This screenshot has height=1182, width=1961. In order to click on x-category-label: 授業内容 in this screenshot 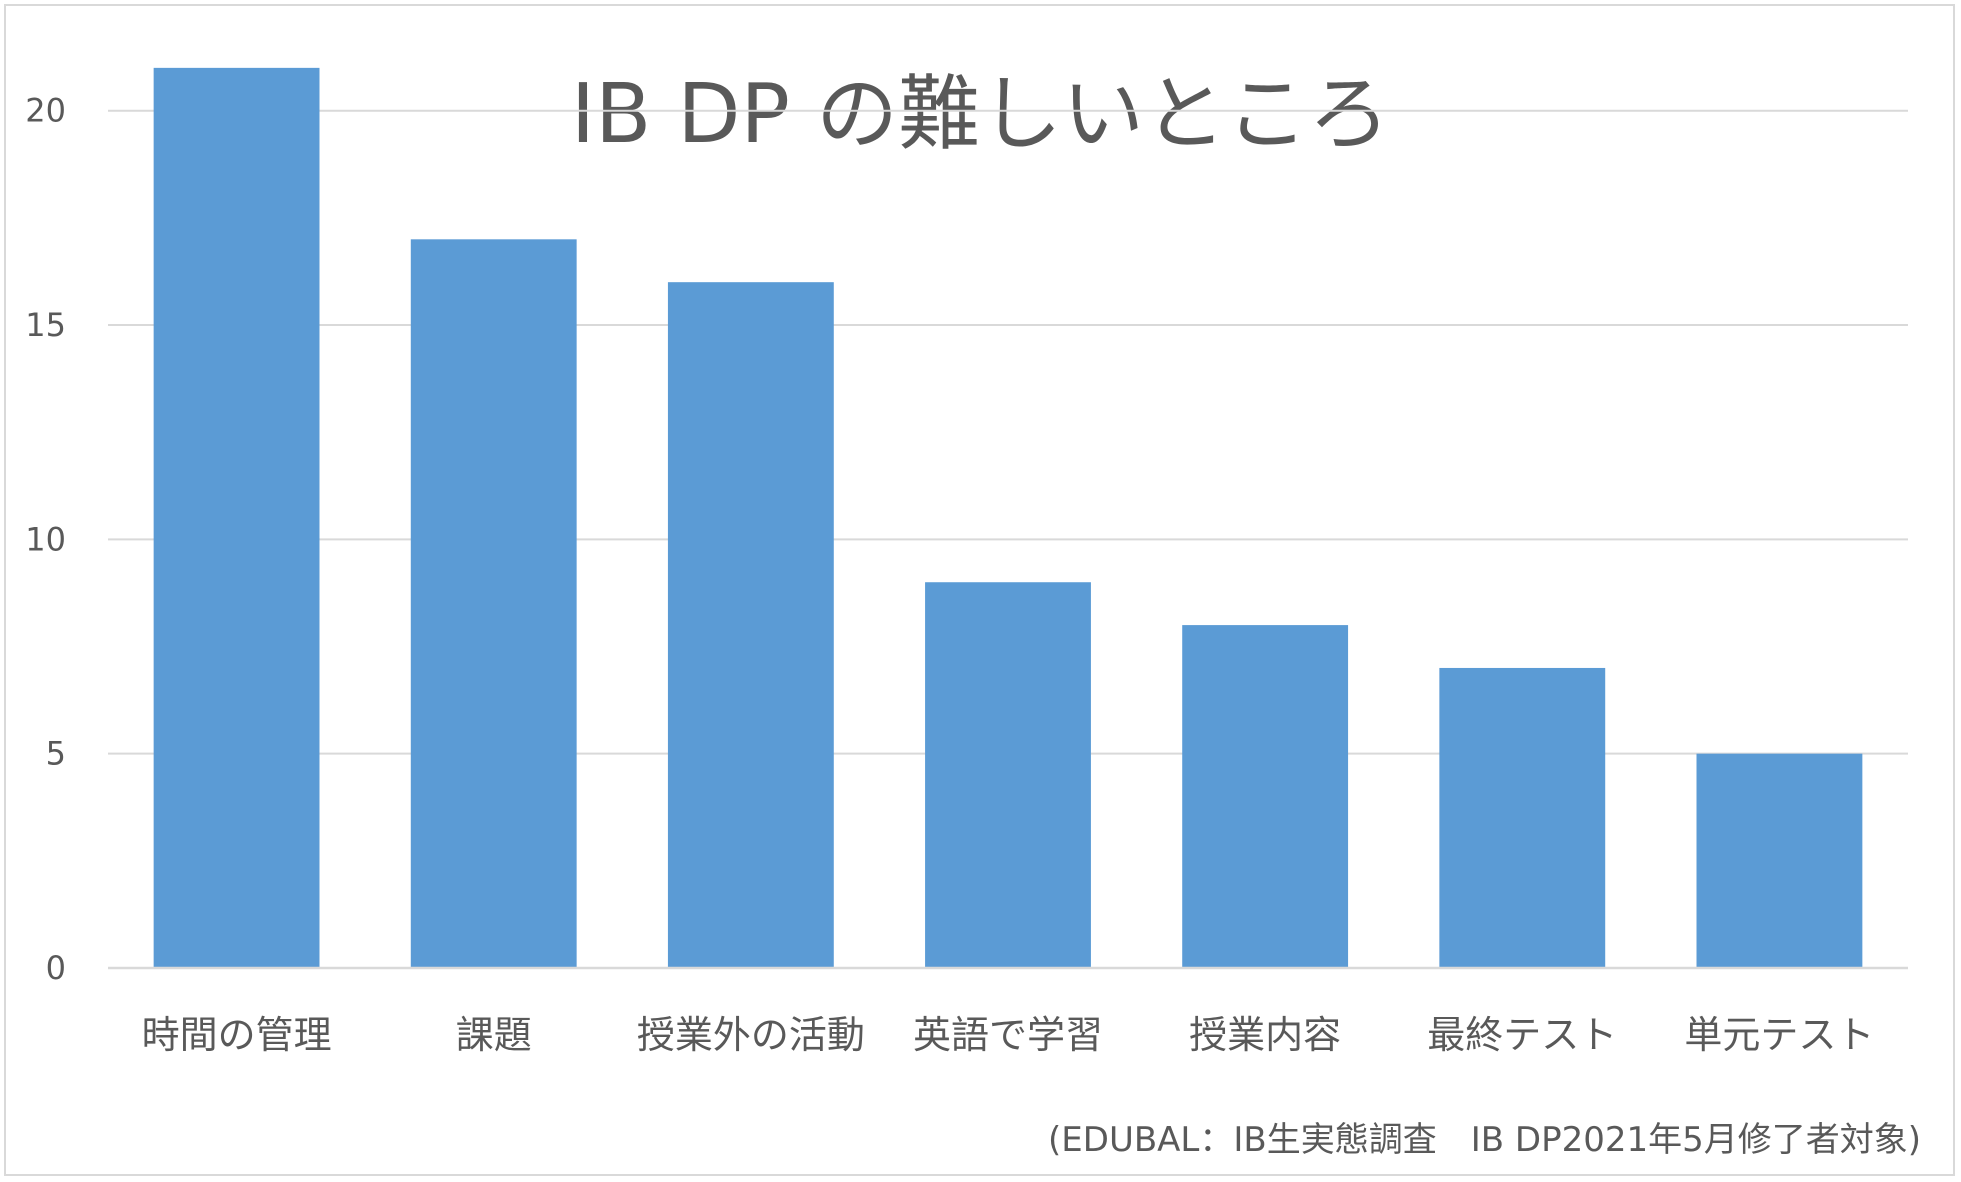, I will do `click(1265, 1035)`.